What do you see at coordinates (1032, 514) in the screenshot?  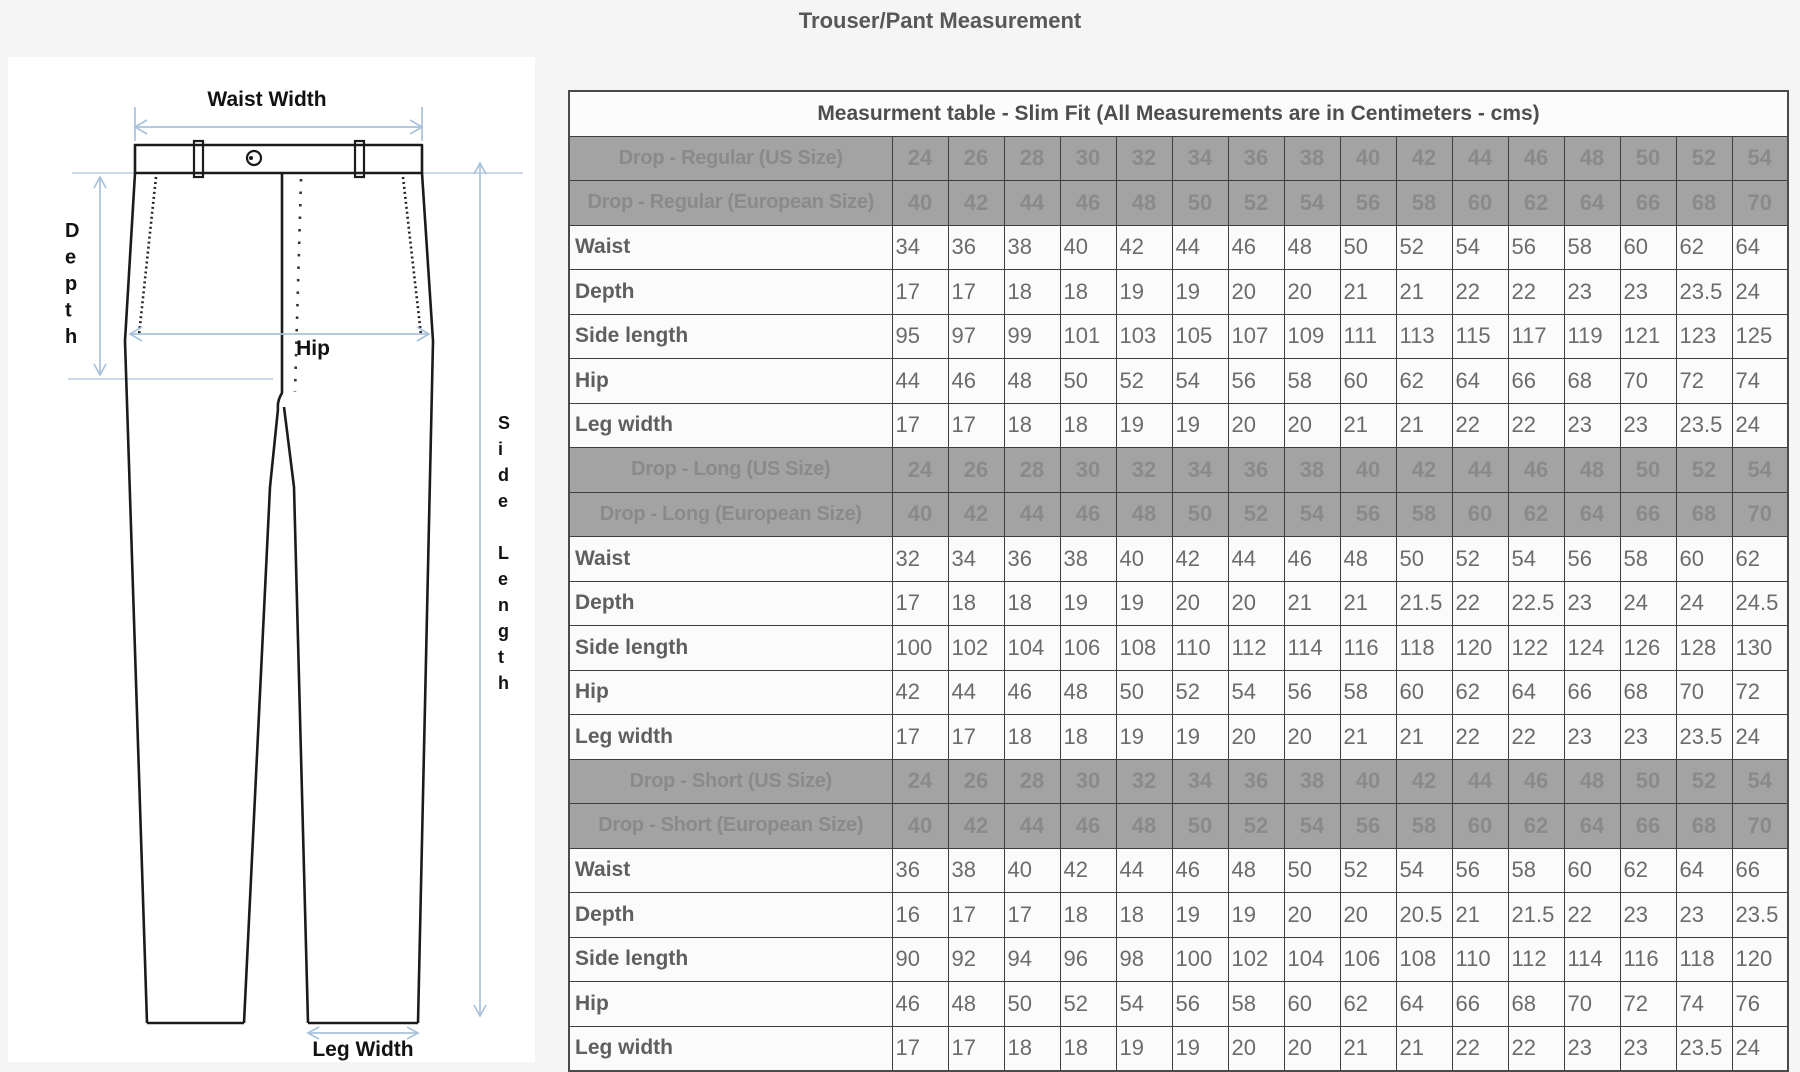 I see `eu-size-cell: 44` at bounding box center [1032, 514].